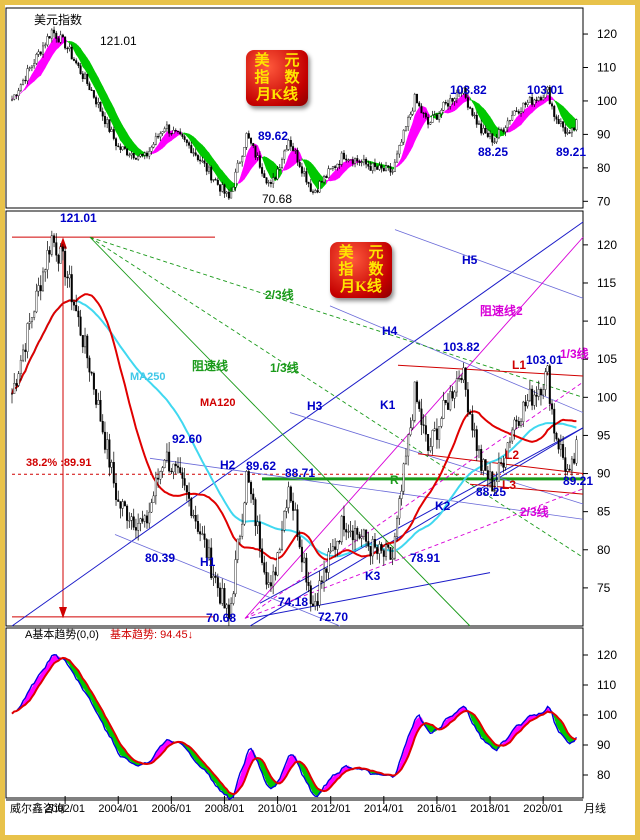 The height and width of the screenshot is (840, 640). Describe the element at coordinates (425, 558) in the screenshot. I see `main-label-78-91: 78.91` at that location.